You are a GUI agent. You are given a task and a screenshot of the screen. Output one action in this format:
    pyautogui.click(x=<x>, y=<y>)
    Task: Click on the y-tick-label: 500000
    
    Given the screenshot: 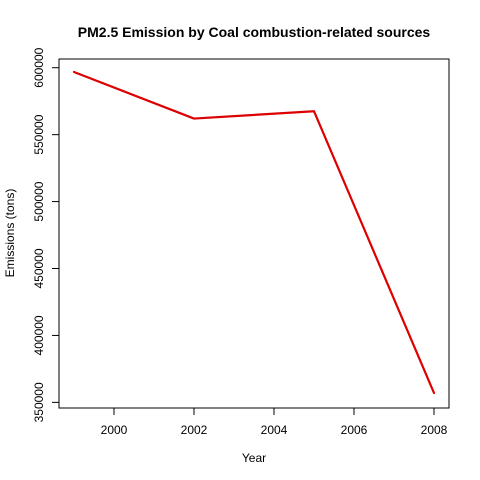 What is the action you would take?
    pyautogui.click(x=39, y=201)
    